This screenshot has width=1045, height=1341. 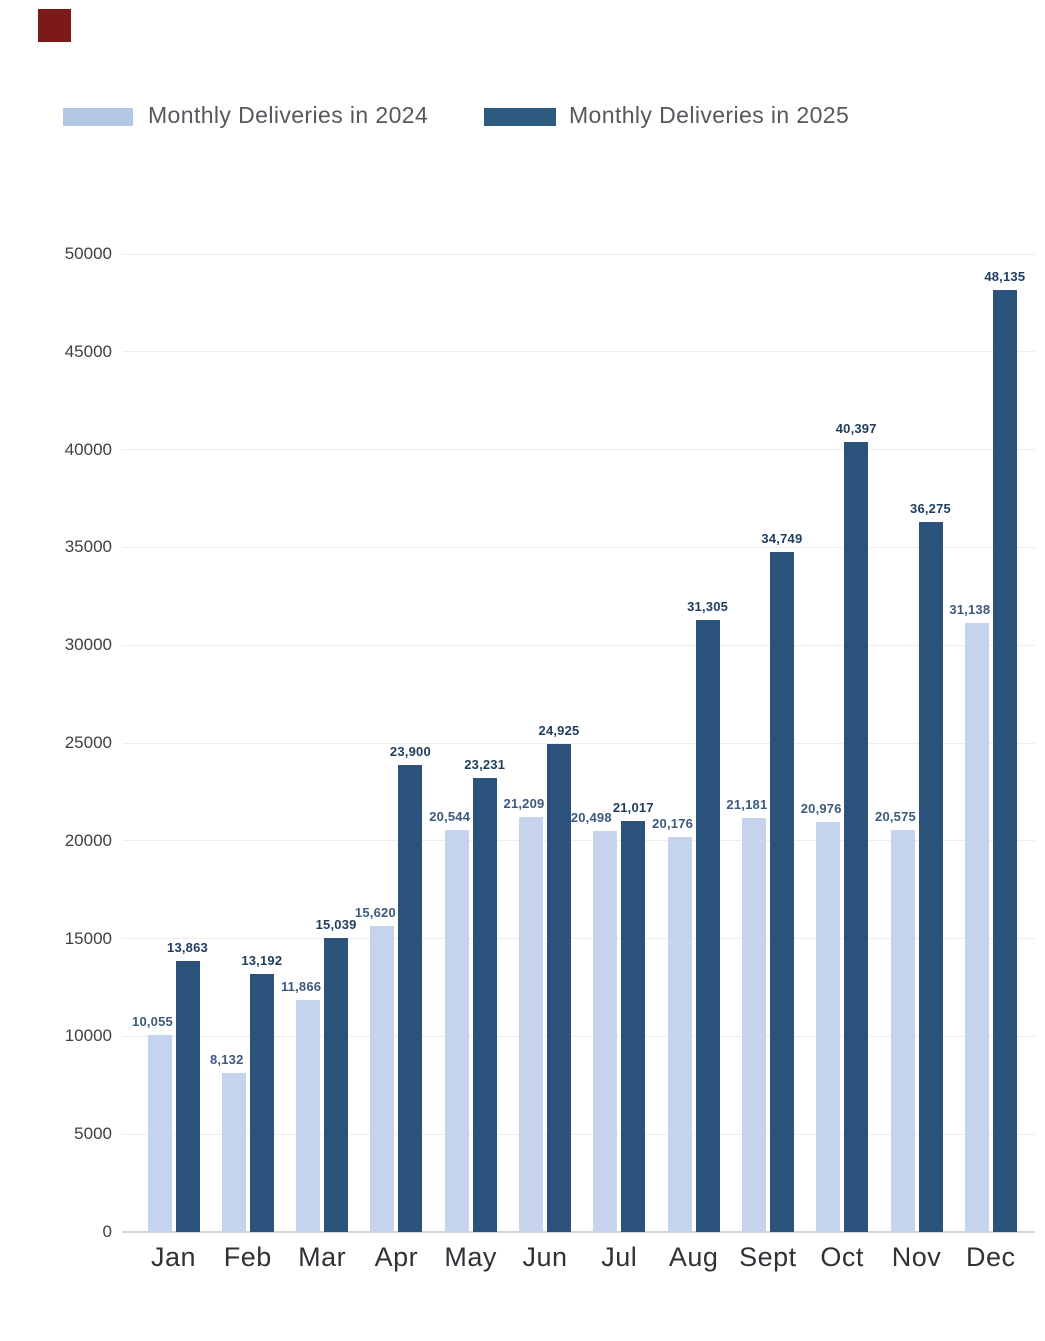 What do you see at coordinates (545, 1257) in the screenshot?
I see `x-tick-jun: Jun` at bounding box center [545, 1257].